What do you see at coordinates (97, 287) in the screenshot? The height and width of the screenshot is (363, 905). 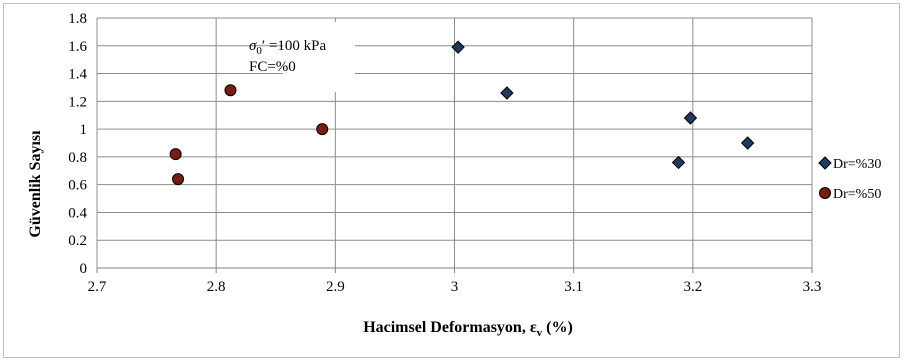 I see `x-tick-label: 2.7` at bounding box center [97, 287].